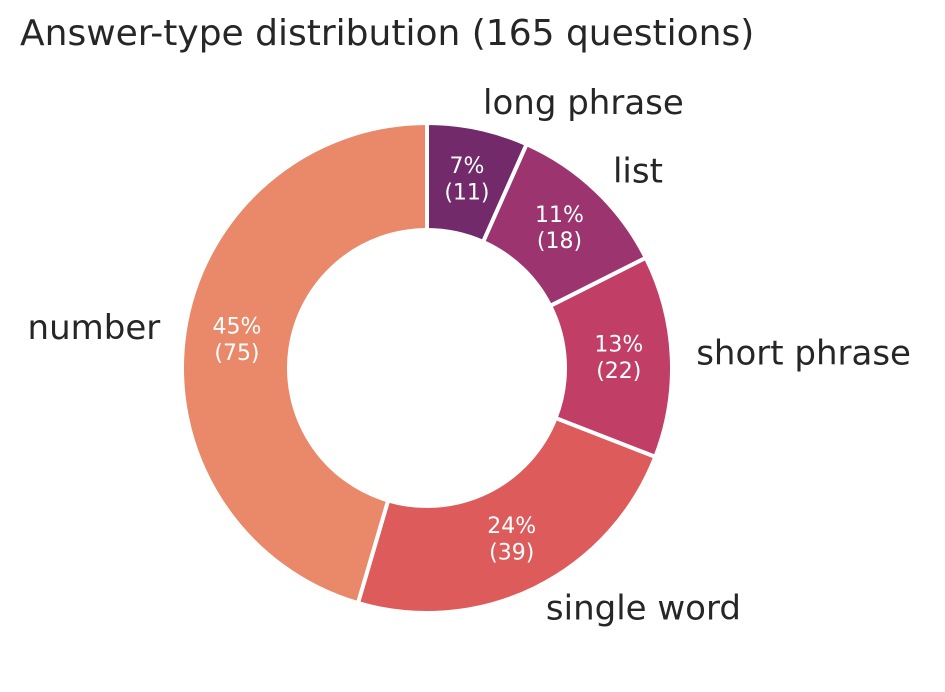 Image resolution: width=945 pixels, height=692 pixels. I want to click on slice-label: single word, so click(643, 608).